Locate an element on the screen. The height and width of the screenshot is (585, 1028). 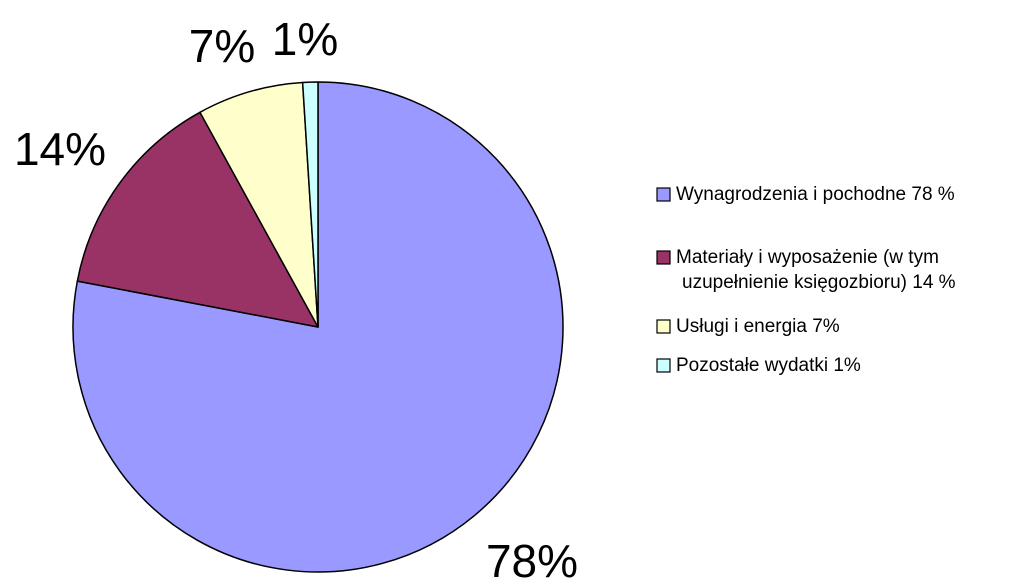
legend-swatch-materialy is located at coordinates (663, 257).